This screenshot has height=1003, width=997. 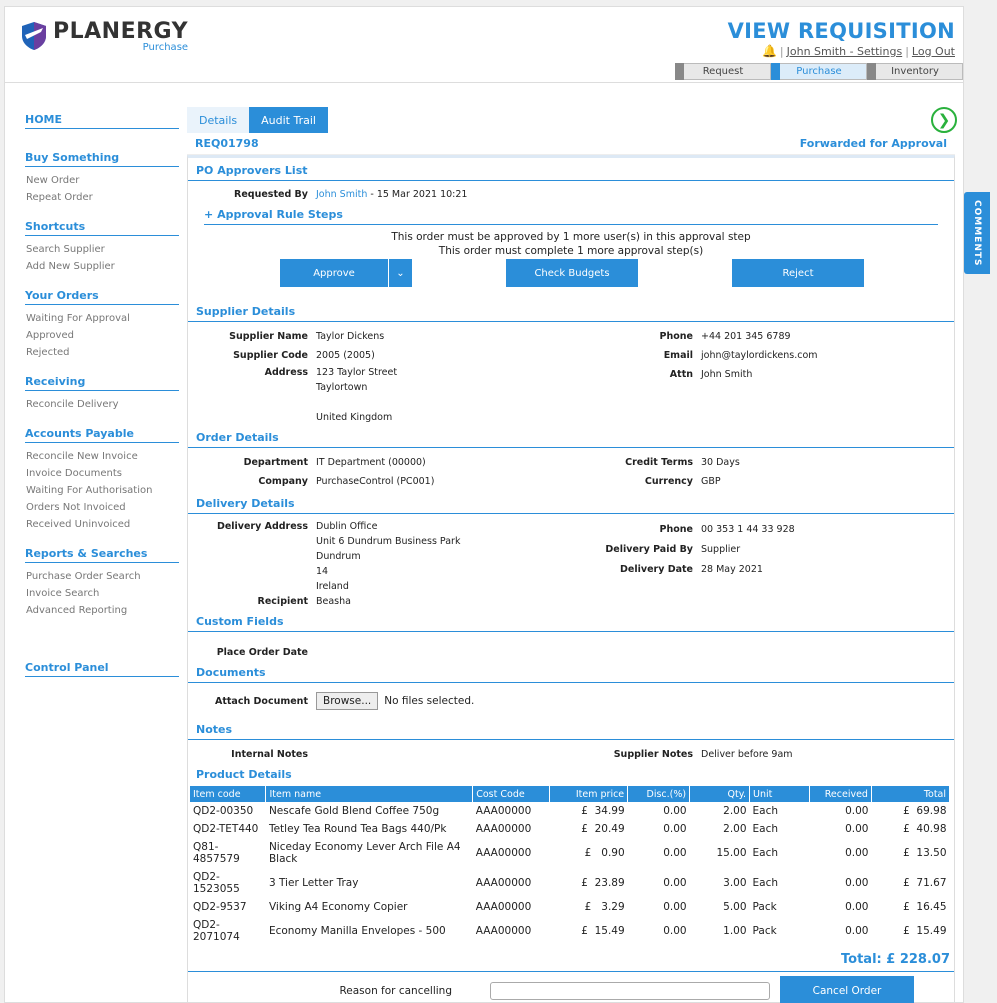 I want to click on unit: Pack, so click(x=764, y=907).